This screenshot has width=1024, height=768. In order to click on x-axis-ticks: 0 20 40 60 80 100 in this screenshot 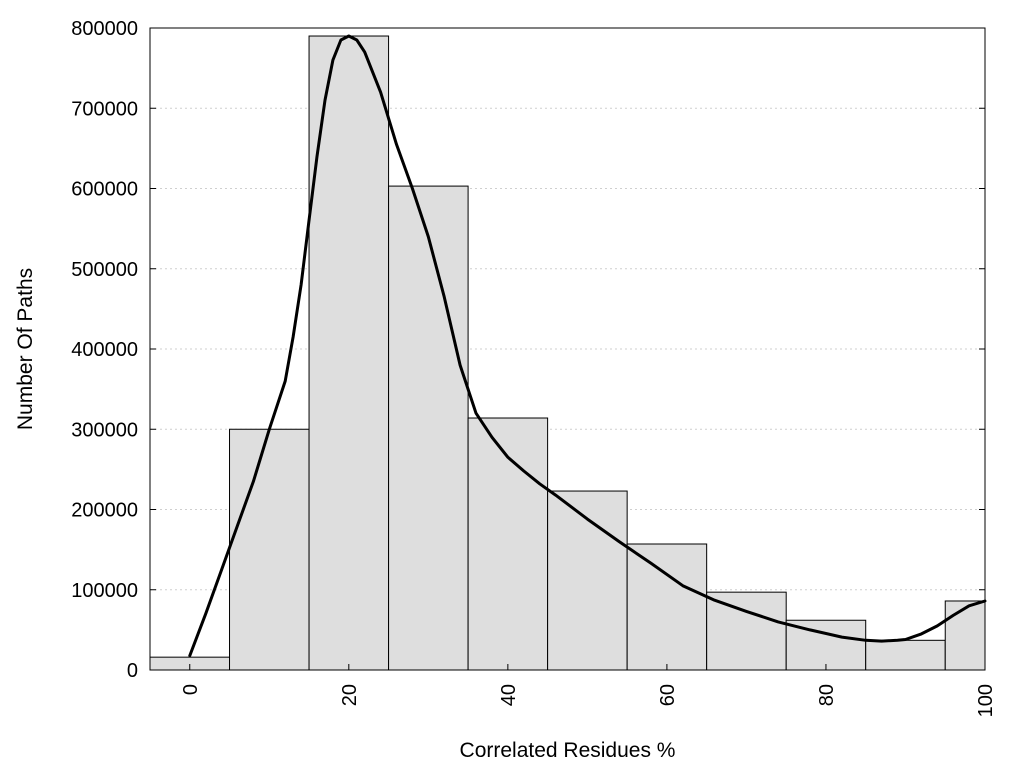, I will do `click(588, 690)`.